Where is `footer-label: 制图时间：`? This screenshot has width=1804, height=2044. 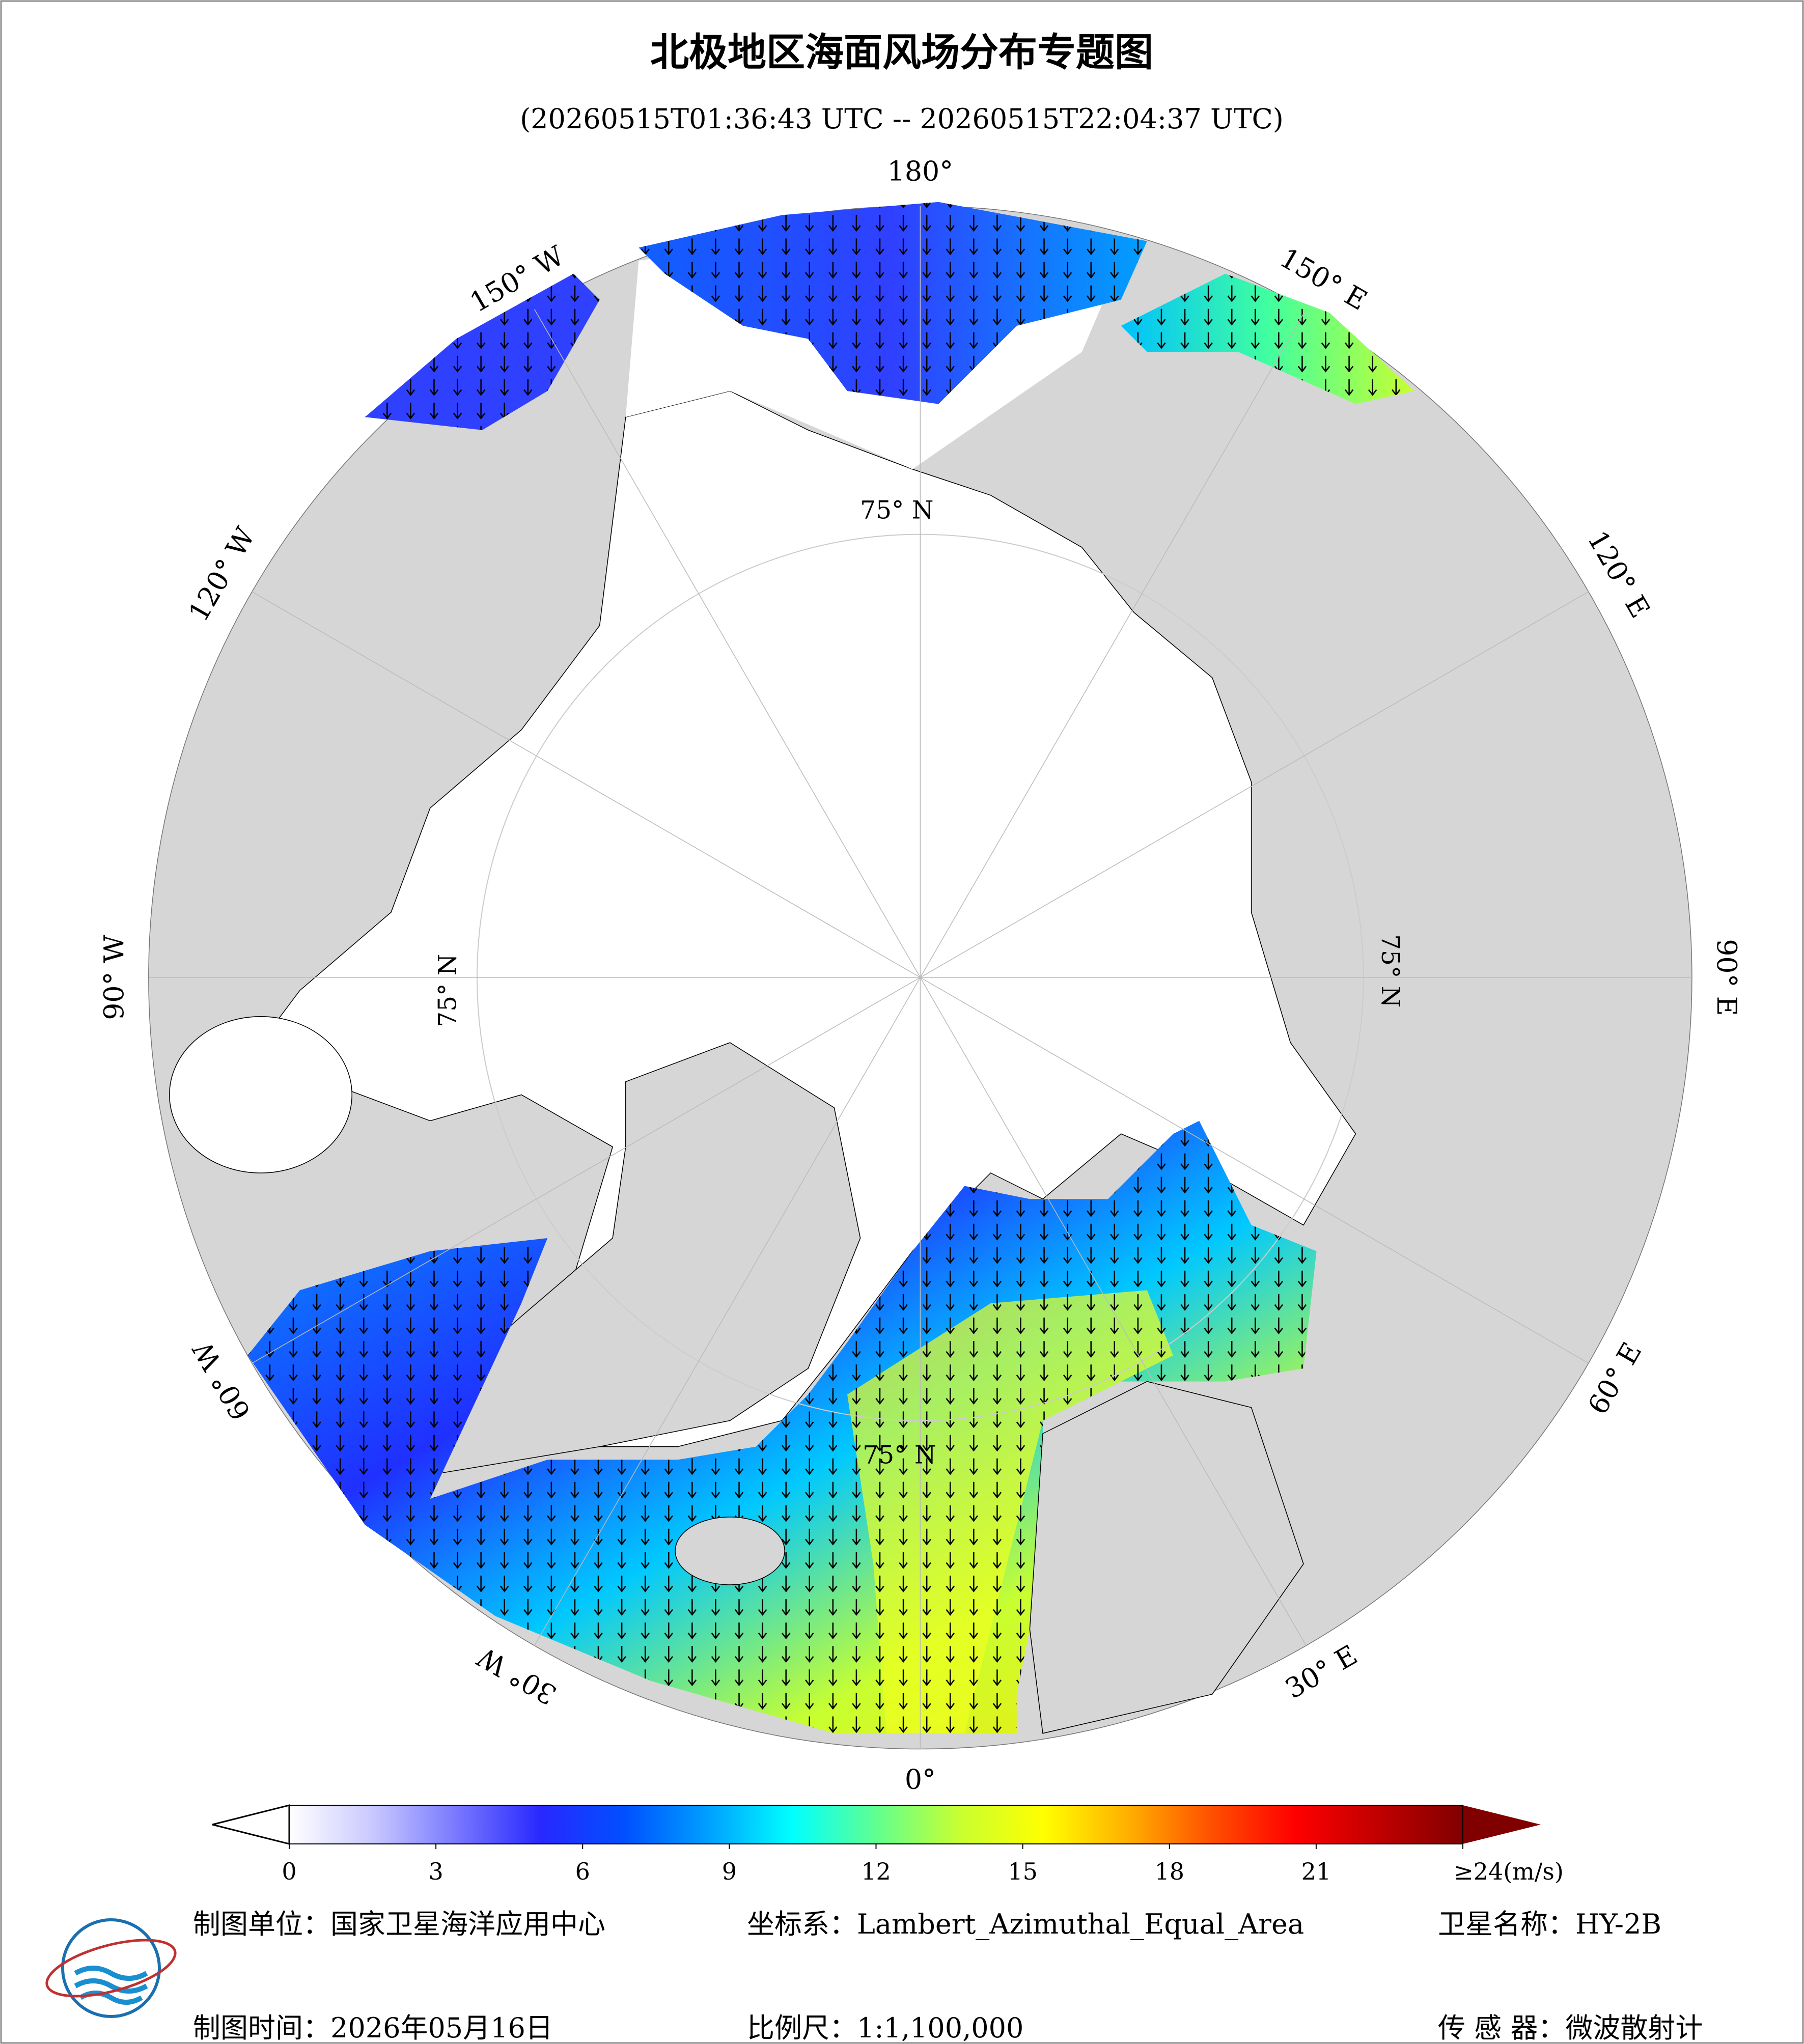
footer-label: 制图时间： is located at coordinates (261, 2028).